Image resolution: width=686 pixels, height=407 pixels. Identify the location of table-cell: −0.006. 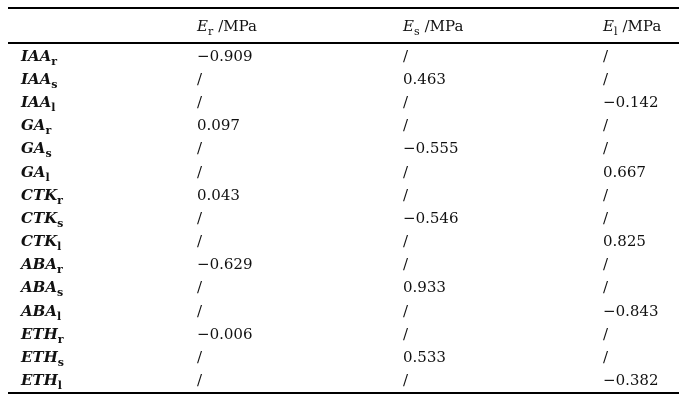
(225, 333).